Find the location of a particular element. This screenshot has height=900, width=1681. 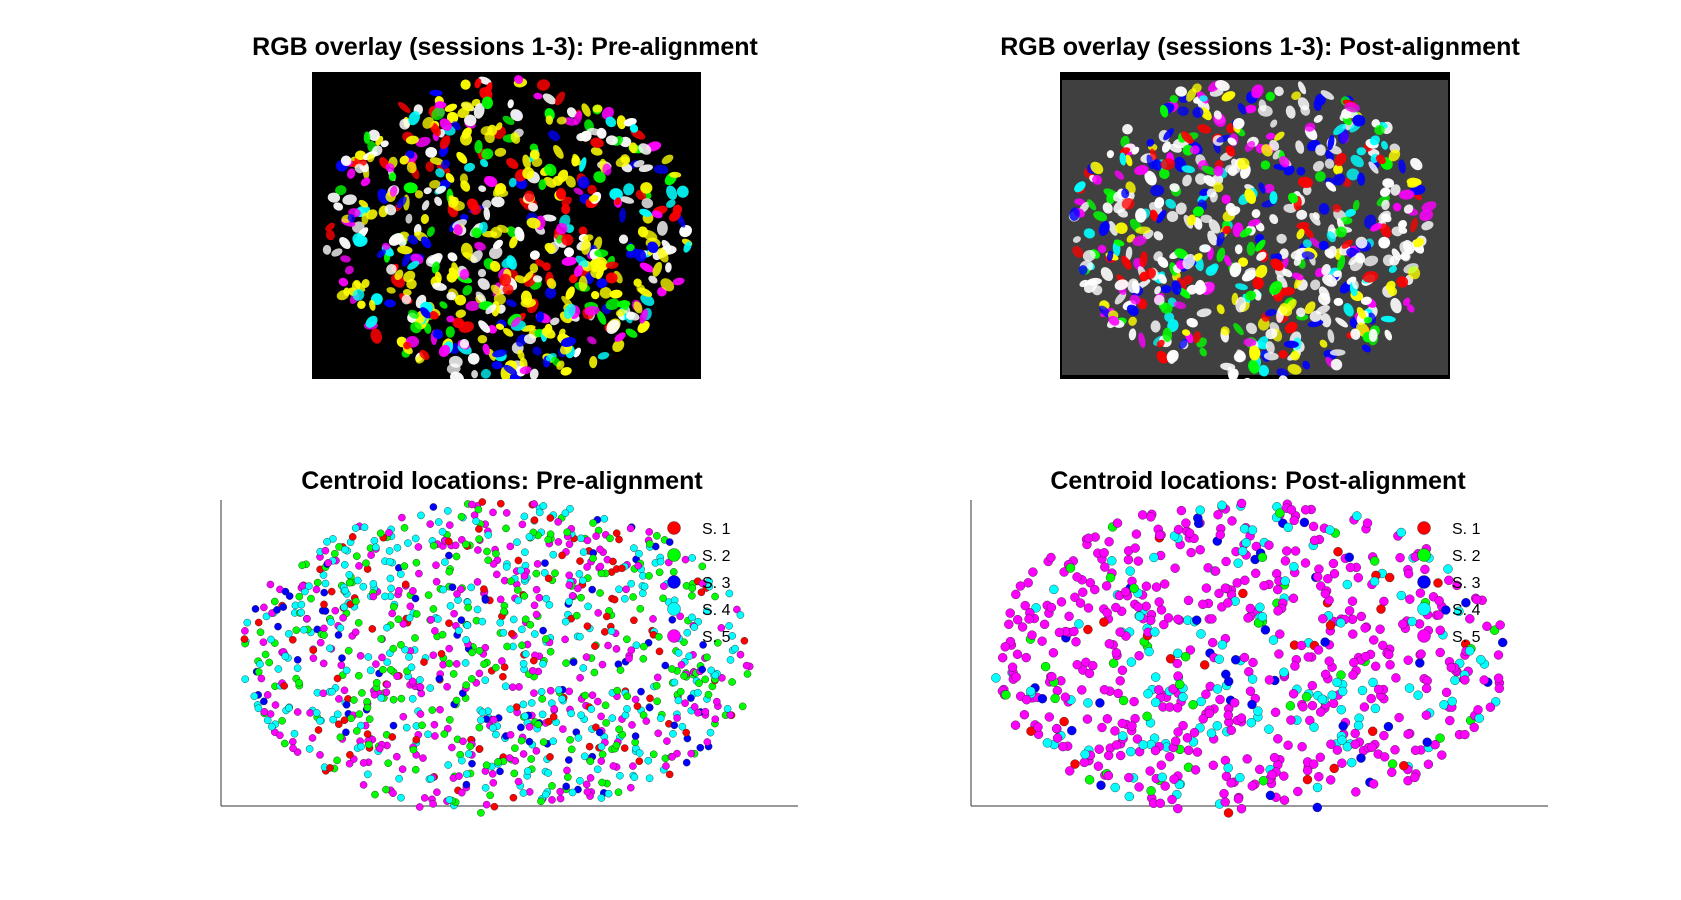

legend-label: S. 4 is located at coordinates (1466, 610).